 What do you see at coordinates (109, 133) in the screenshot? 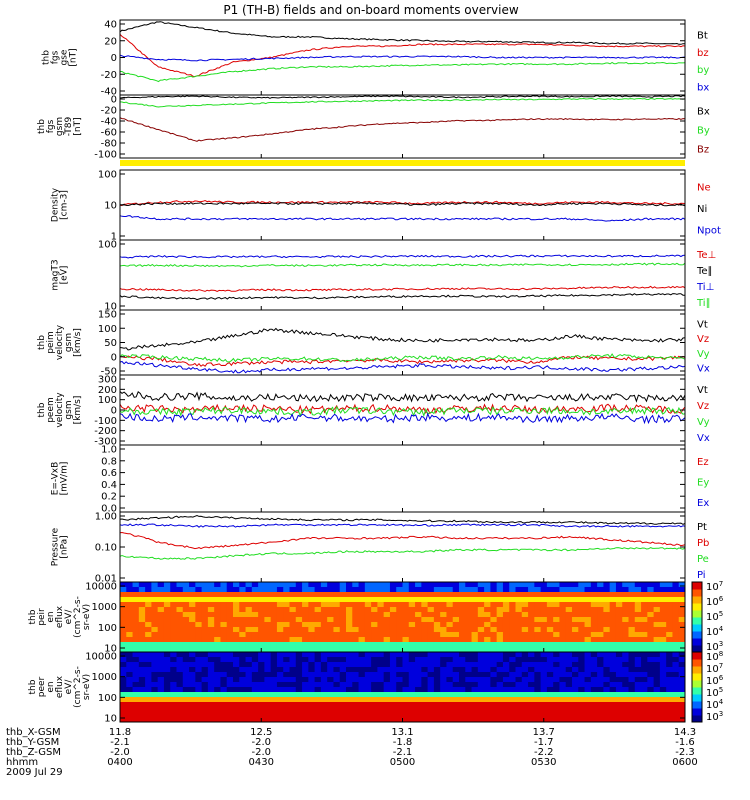
I see `y-tick-label: -60` at bounding box center [109, 133].